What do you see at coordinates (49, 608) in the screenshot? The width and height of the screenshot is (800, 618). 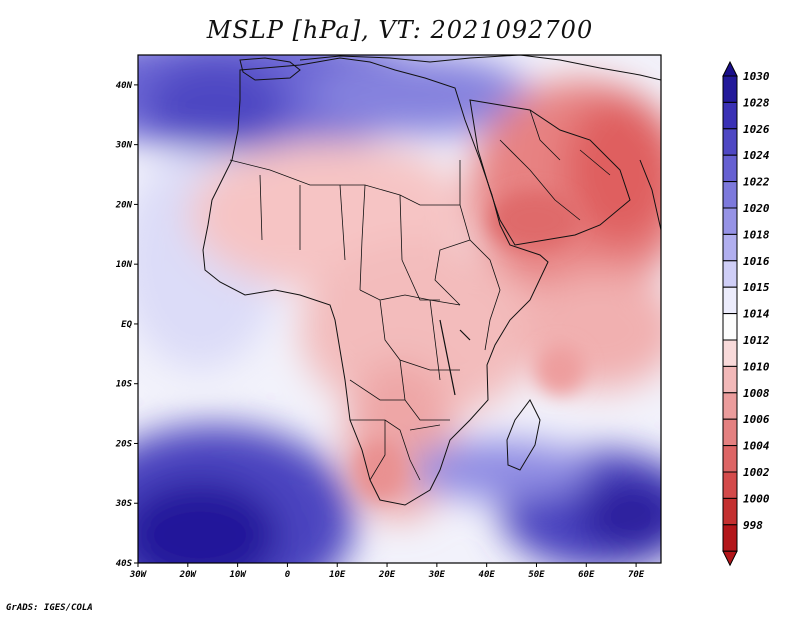 I see `credit-label: GrADS: IGES/COLA` at bounding box center [49, 608].